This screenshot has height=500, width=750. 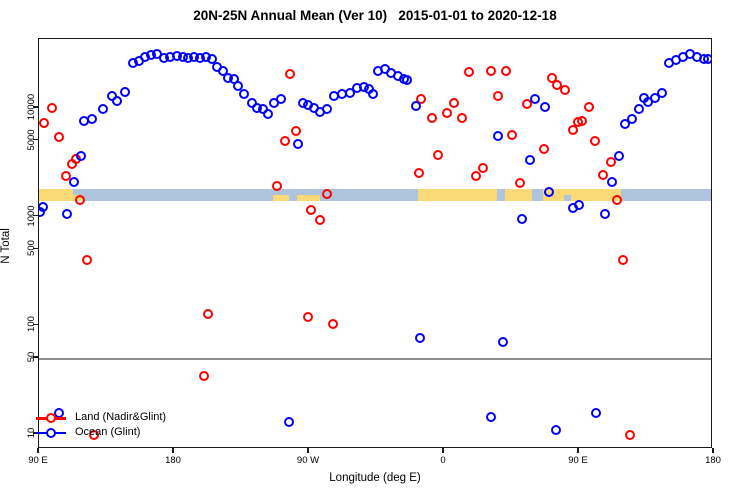 I want to click on ocean-legend-circle-icon, so click(x=51, y=432).